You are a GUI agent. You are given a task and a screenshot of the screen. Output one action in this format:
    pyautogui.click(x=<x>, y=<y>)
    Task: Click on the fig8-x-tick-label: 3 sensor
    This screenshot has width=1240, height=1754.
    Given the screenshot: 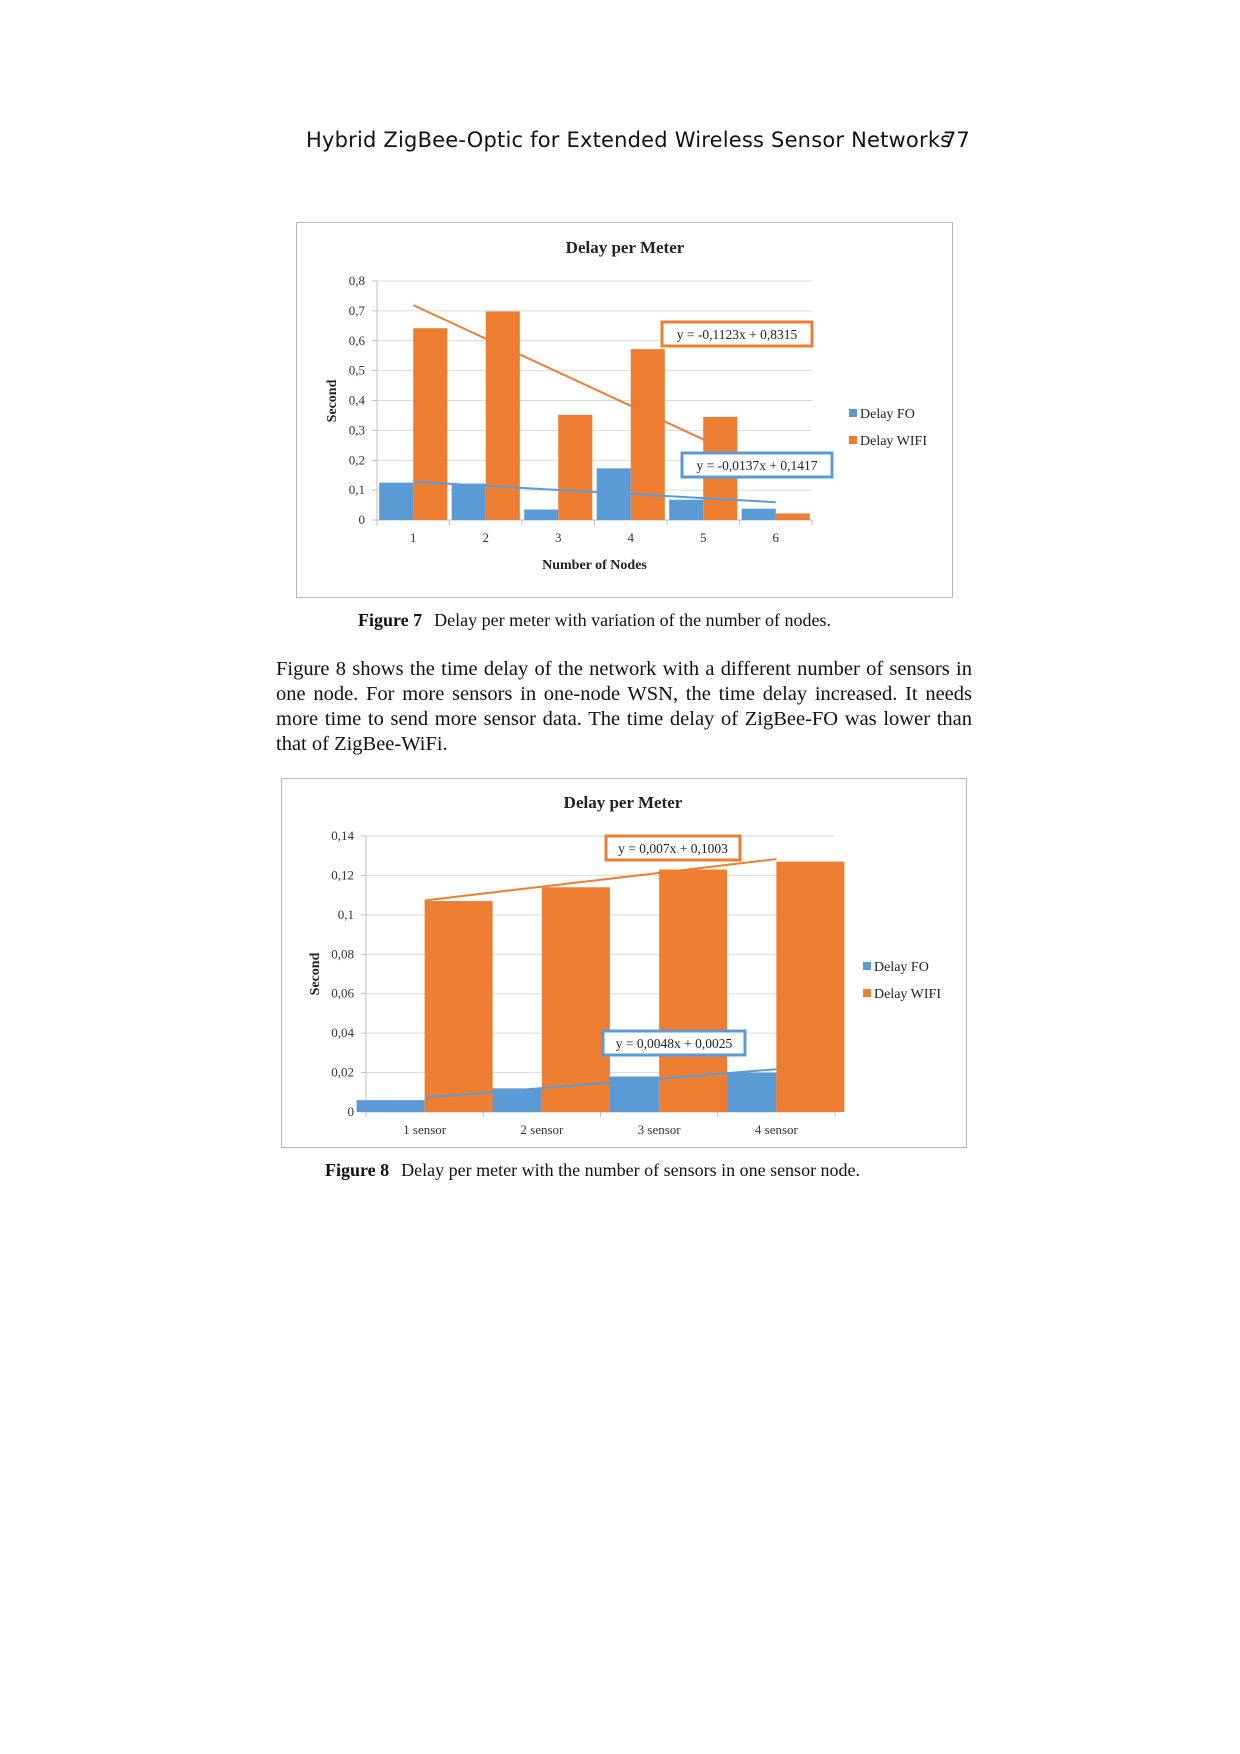 What is the action you would take?
    pyautogui.click(x=660, y=1129)
    